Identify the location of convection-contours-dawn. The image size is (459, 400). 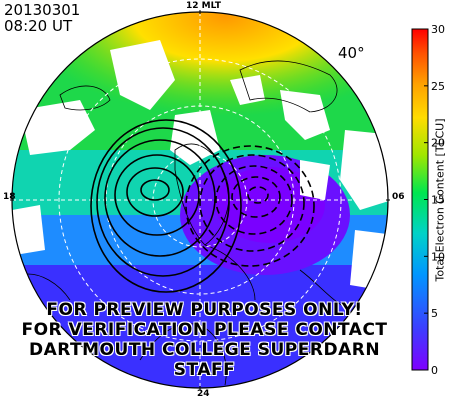
(250, 206).